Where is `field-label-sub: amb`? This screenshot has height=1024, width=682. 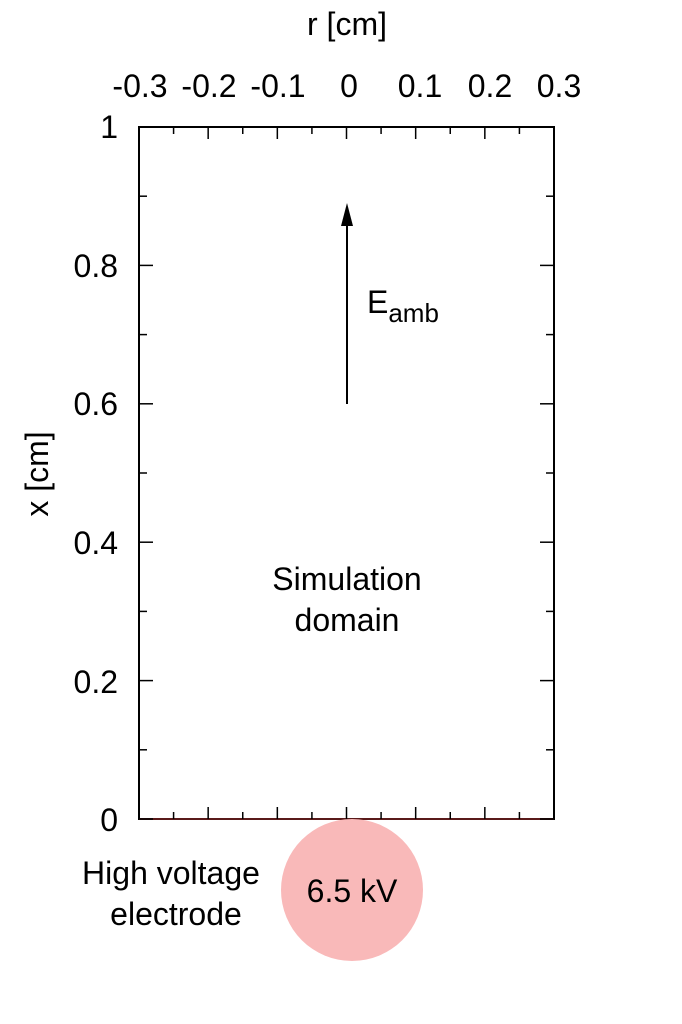
field-label-sub: amb is located at coordinates (413, 313).